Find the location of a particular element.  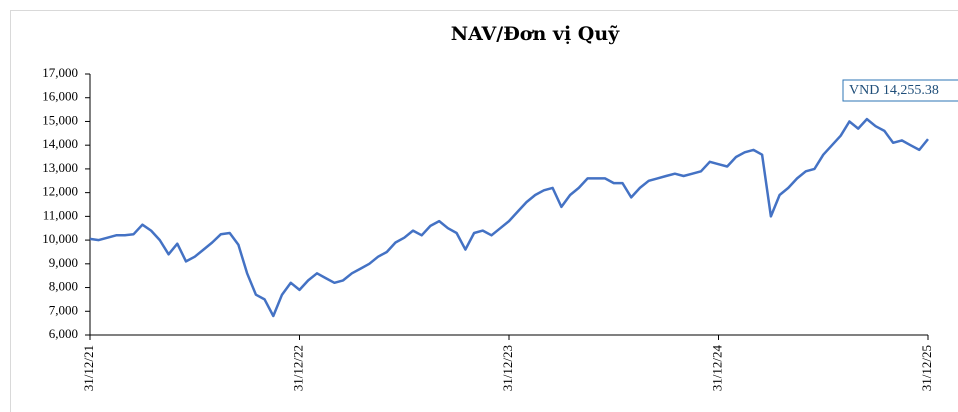

y-tick-label: 7,000 is located at coordinates (63, 309).